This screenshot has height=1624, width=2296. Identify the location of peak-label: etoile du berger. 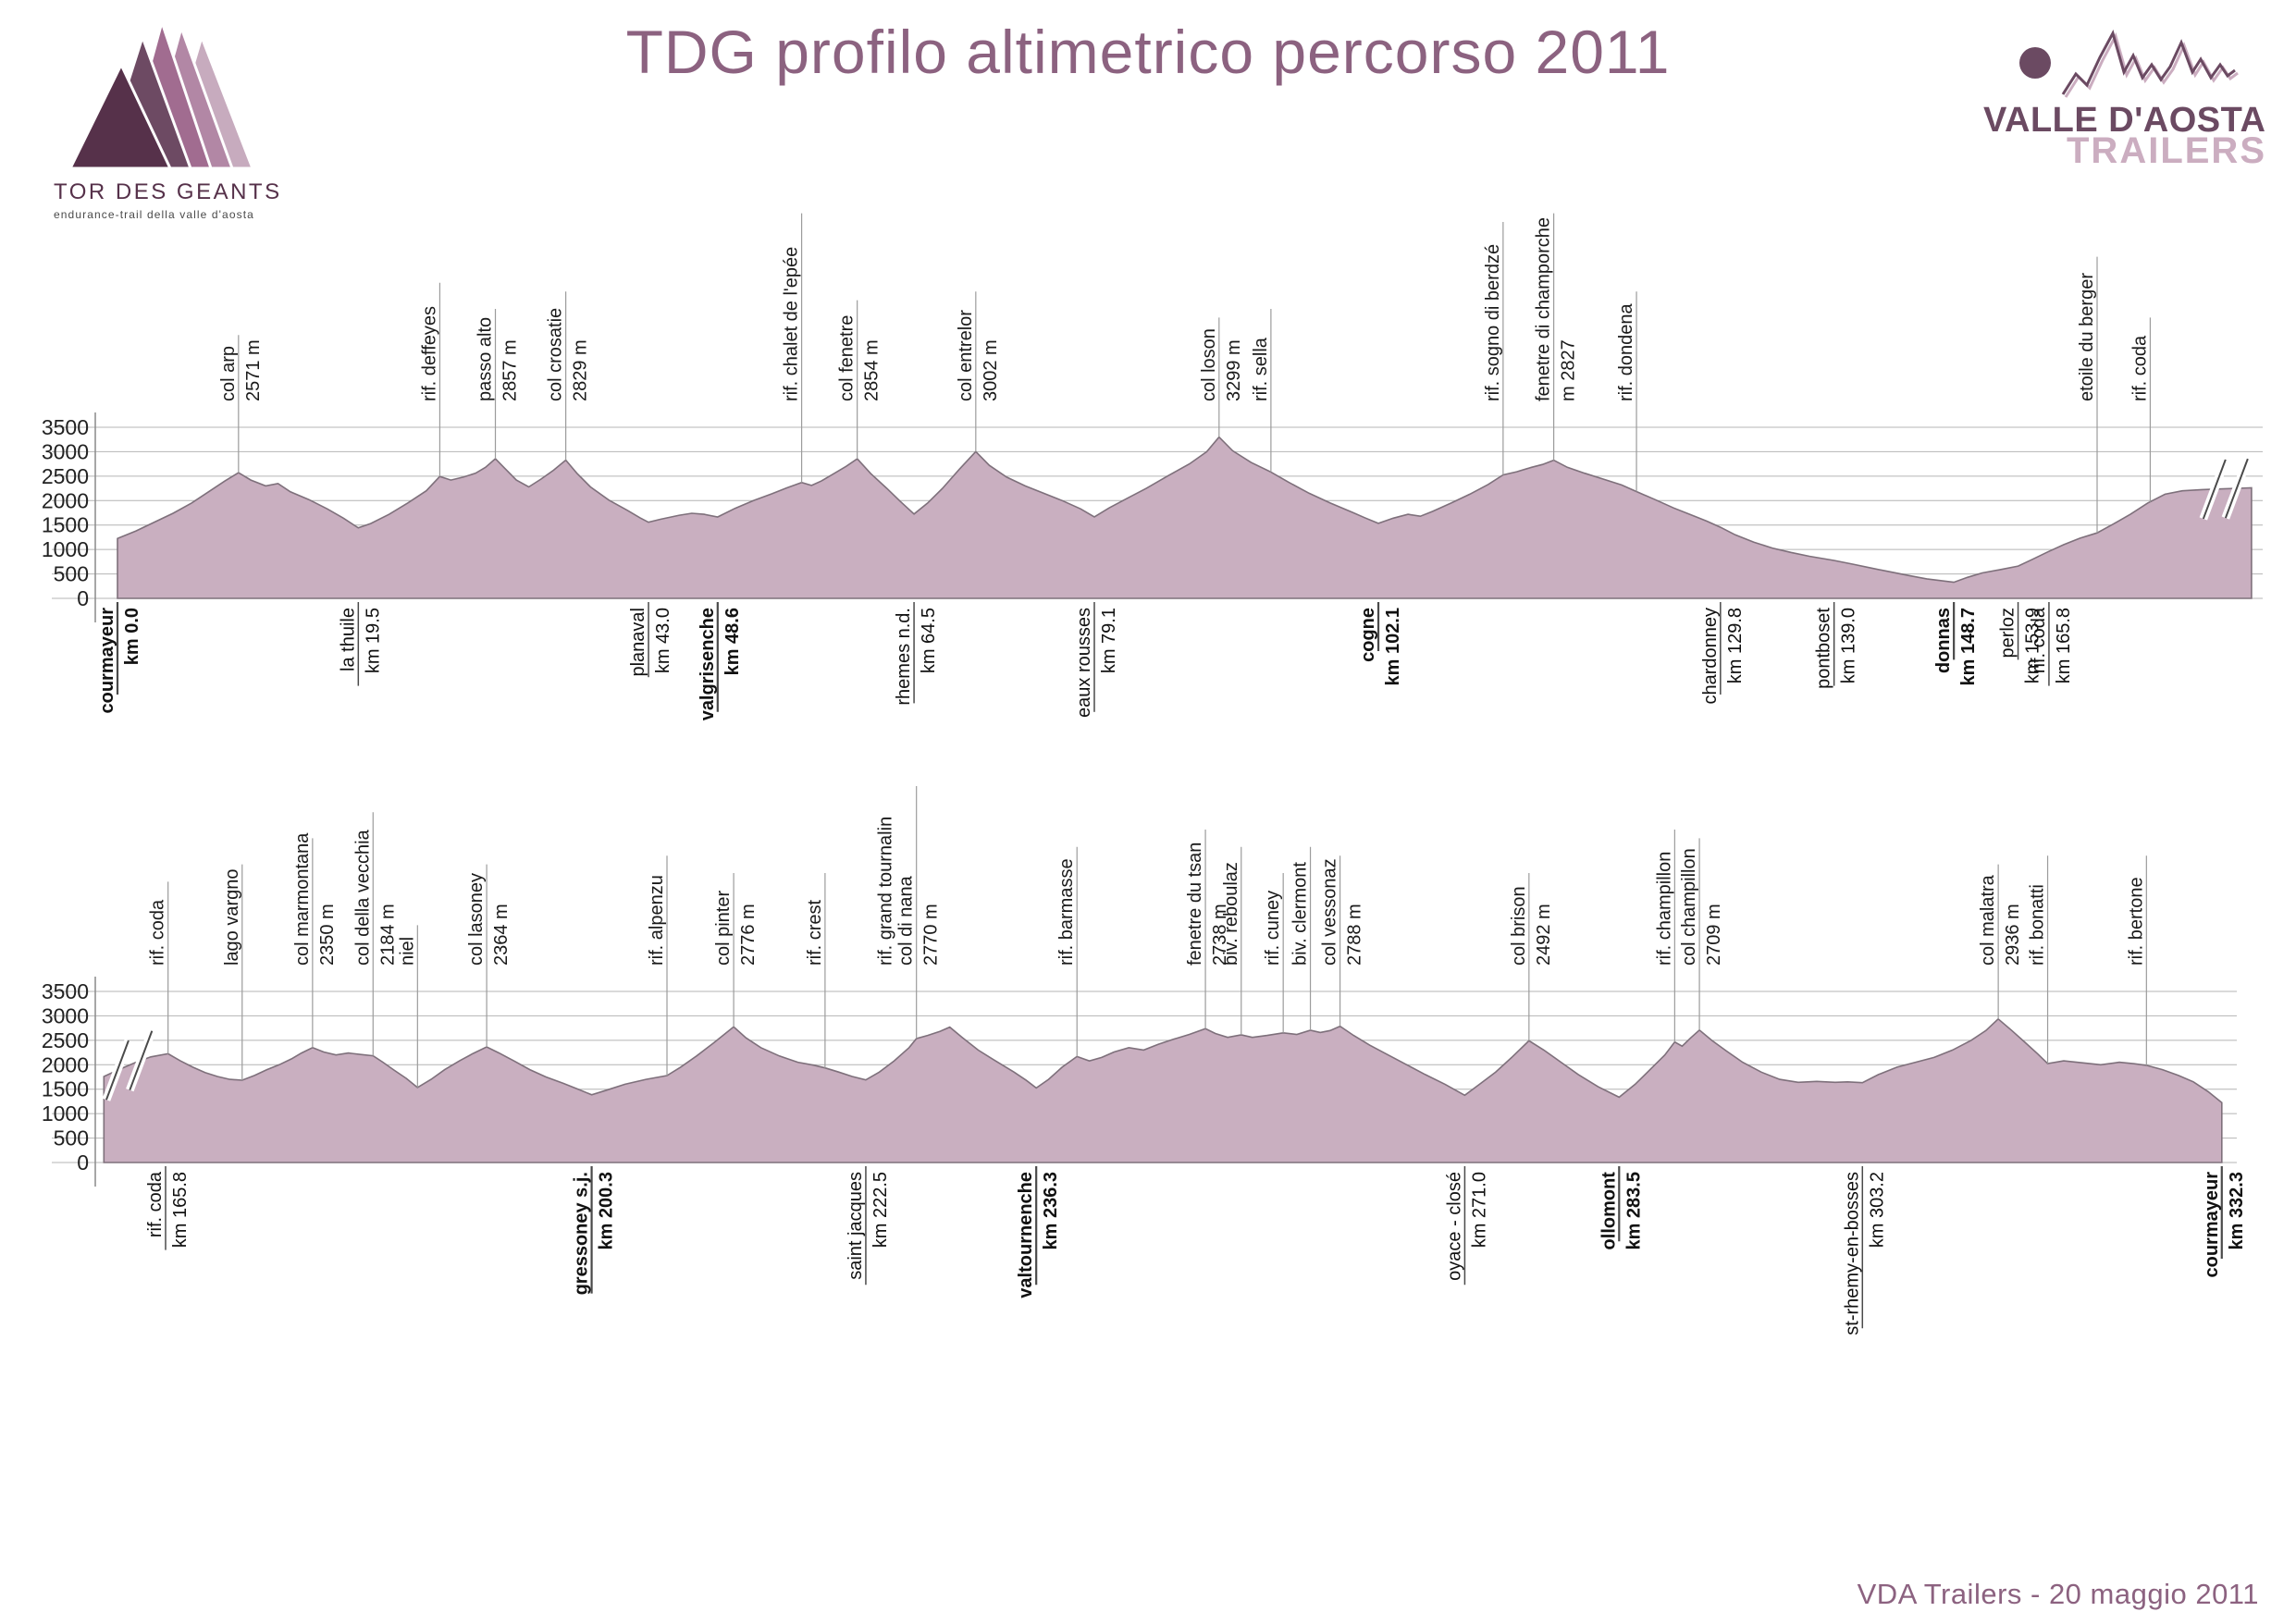
(2087, 395).